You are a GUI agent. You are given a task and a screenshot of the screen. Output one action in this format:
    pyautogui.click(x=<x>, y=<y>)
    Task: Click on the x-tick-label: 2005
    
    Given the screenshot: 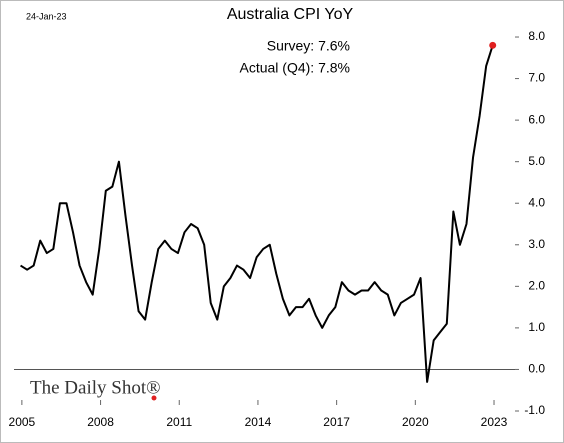 What is the action you would take?
    pyautogui.click(x=22, y=422)
    